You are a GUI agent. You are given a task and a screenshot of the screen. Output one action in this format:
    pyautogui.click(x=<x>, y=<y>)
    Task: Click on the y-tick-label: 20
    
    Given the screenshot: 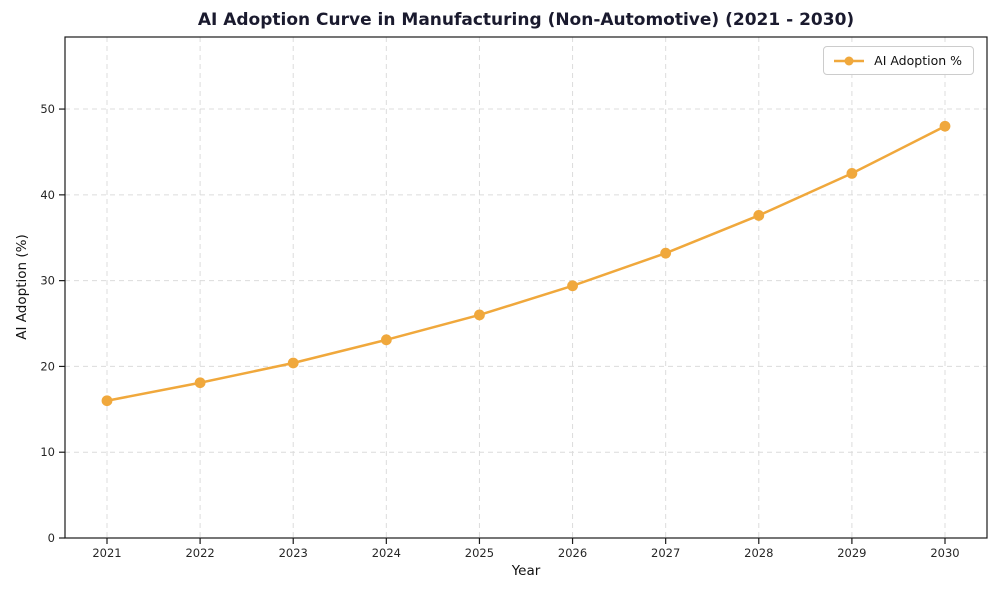 What is the action you would take?
    pyautogui.click(x=47, y=366)
    